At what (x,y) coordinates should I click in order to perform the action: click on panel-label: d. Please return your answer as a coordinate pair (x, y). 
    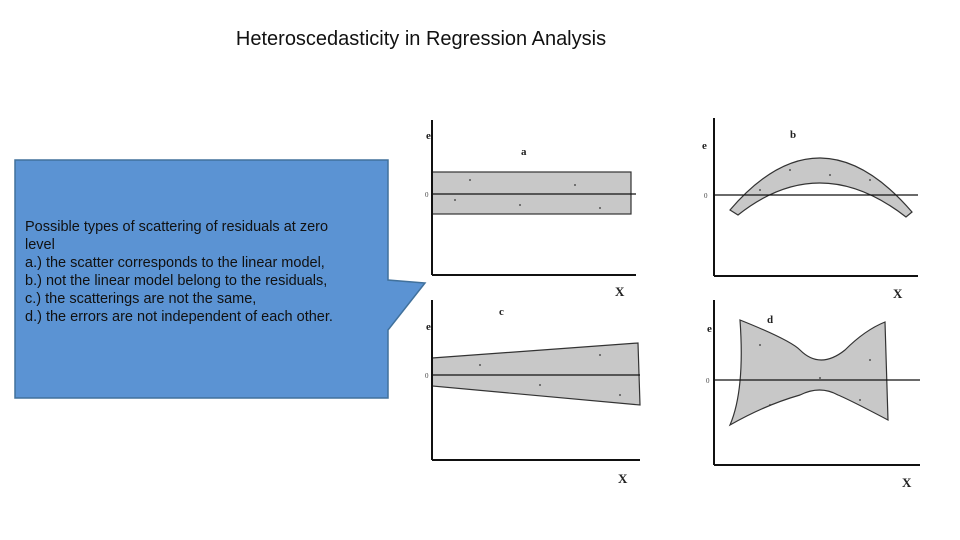
    Looking at the image, I should click on (770, 320).